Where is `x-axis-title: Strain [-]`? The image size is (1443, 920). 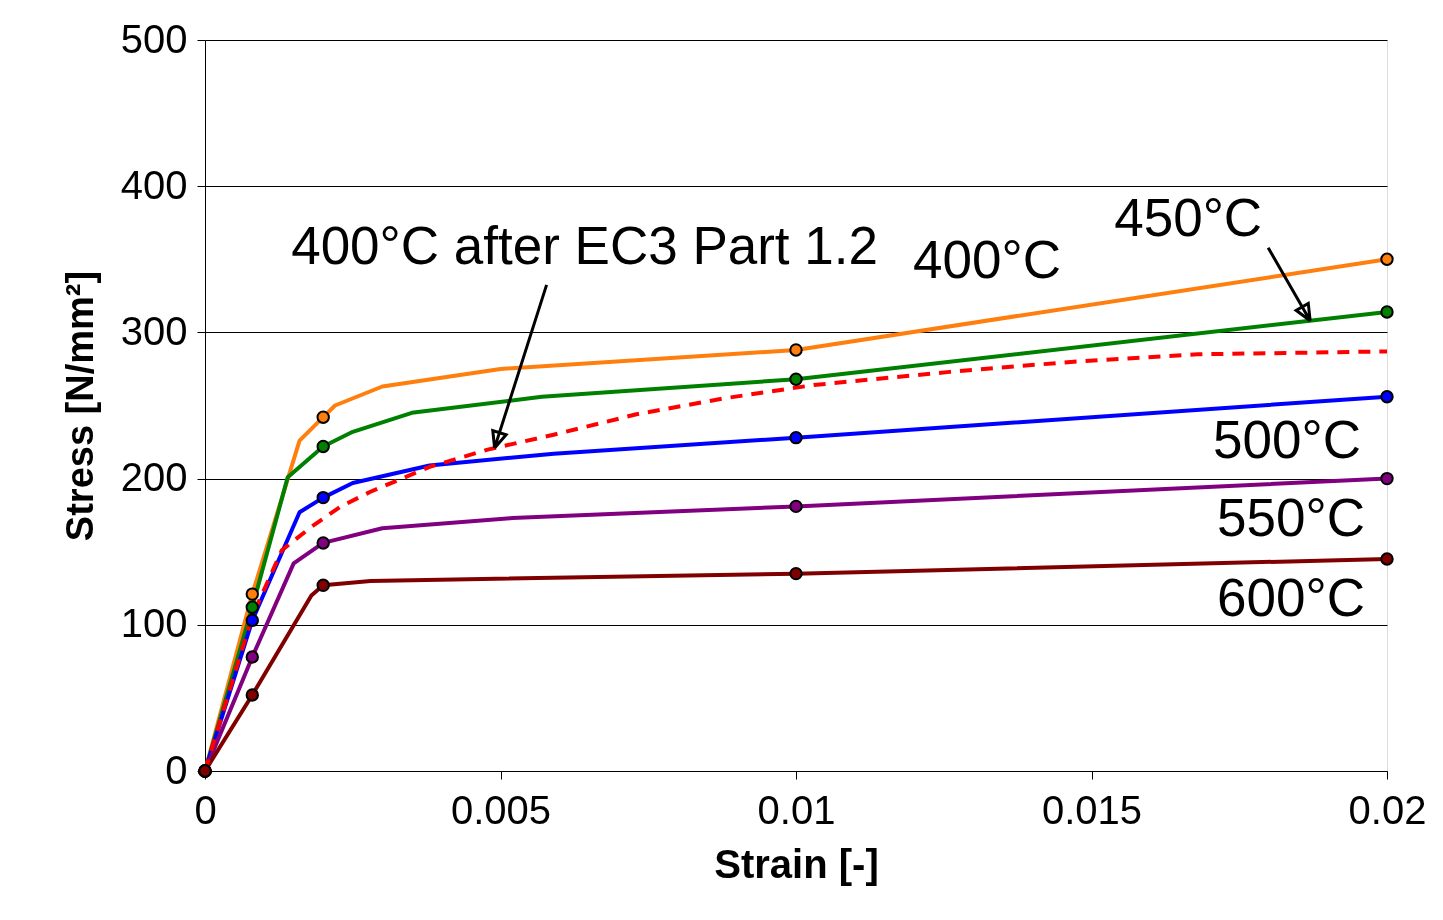 x-axis-title: Strain [-] is located at coordinates (796, 863).